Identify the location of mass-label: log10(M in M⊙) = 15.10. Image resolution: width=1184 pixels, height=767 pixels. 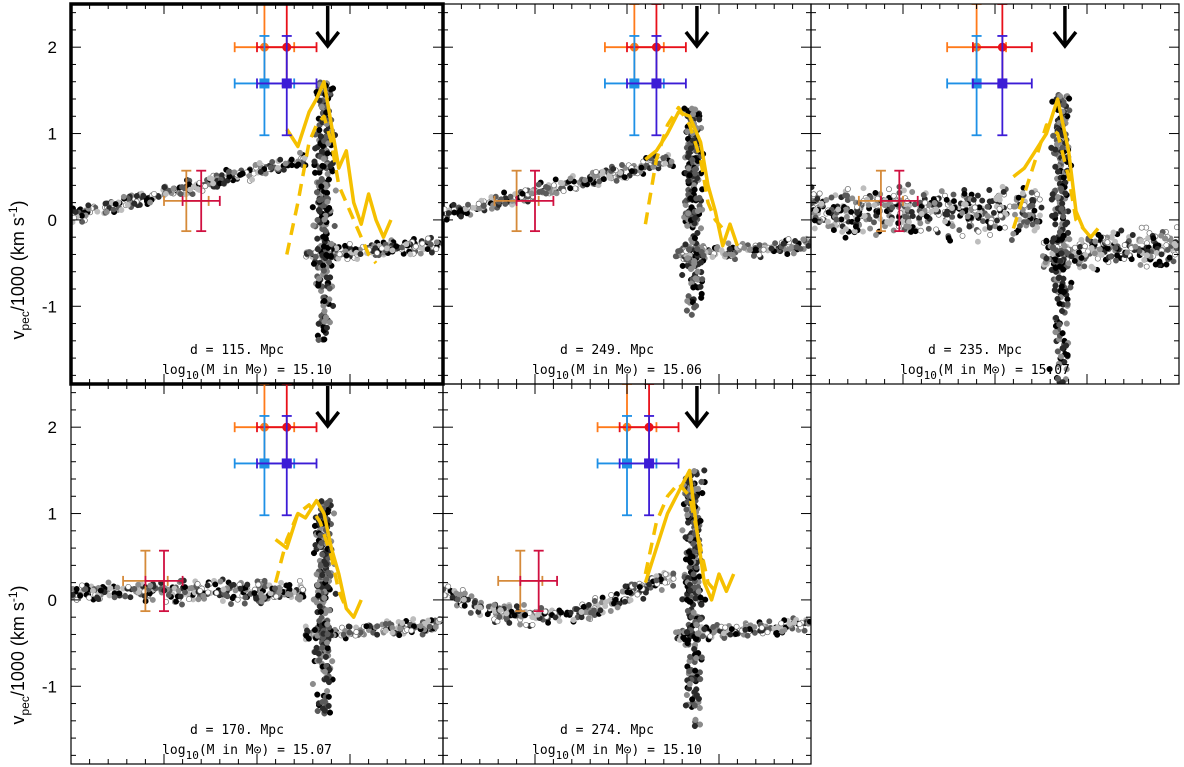
(247, 372).